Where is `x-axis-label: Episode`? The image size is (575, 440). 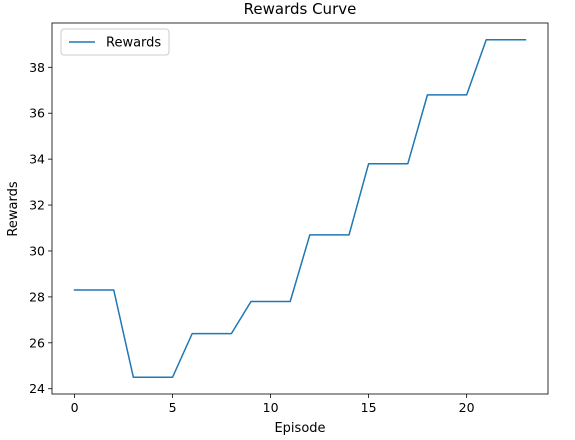 x-axis-label: Episode is located at coordinates (299, 428).